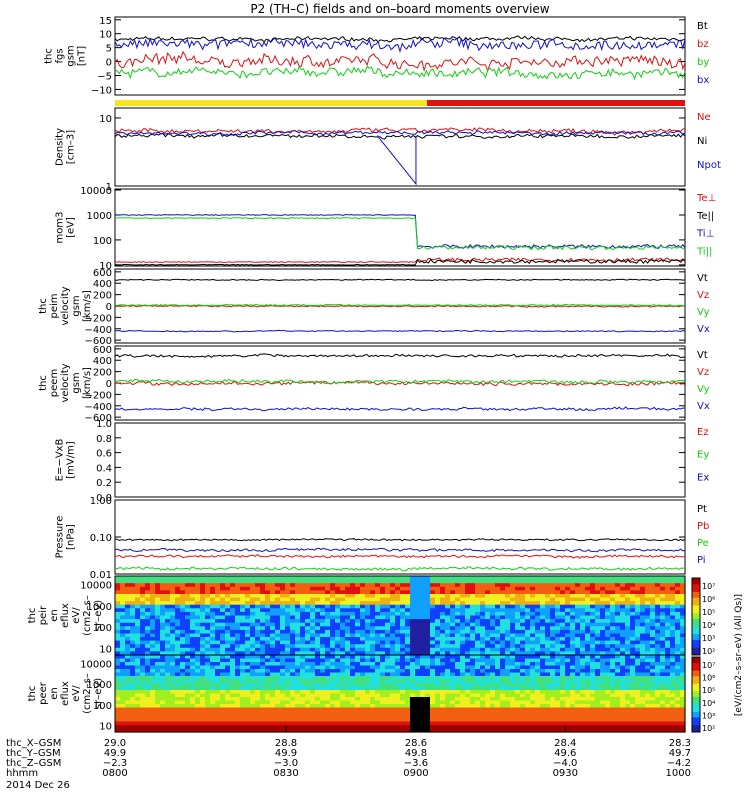  I want to click on y-tick-label: 5, so click(109, 49).